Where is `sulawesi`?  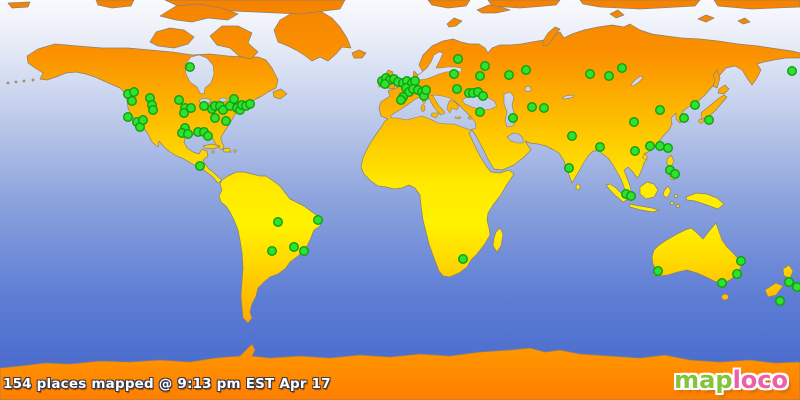
sulawesi is located at coordinates (667, 192).